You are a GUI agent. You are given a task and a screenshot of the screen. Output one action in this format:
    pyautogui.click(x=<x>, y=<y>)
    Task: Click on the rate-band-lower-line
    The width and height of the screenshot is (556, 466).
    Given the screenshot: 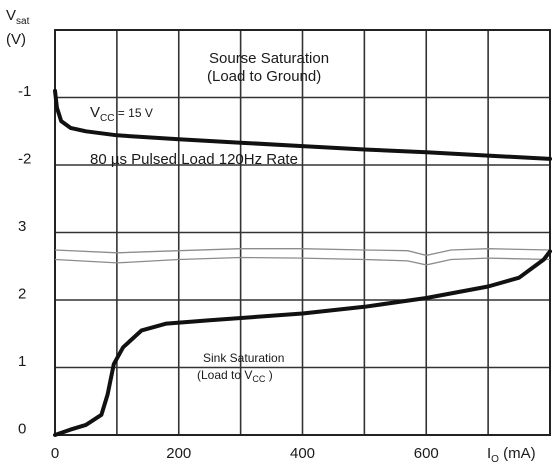 What is the action you would take?
    pyautogui.click(x=302, y=252)
    